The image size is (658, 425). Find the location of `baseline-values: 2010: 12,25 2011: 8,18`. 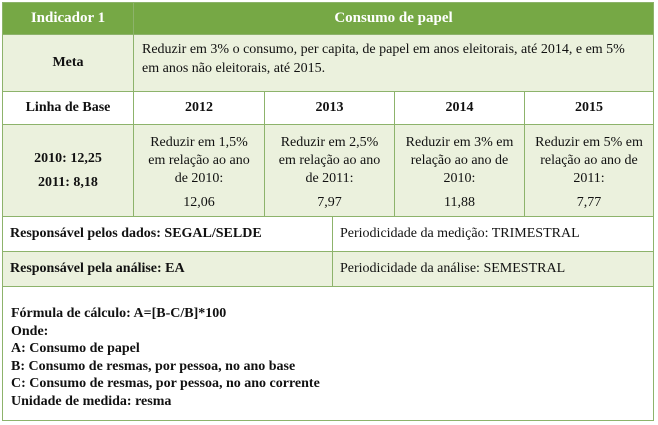

baseline-values: 2010: 12,25 2011: 8,18 is located at coordinates (68, 171).